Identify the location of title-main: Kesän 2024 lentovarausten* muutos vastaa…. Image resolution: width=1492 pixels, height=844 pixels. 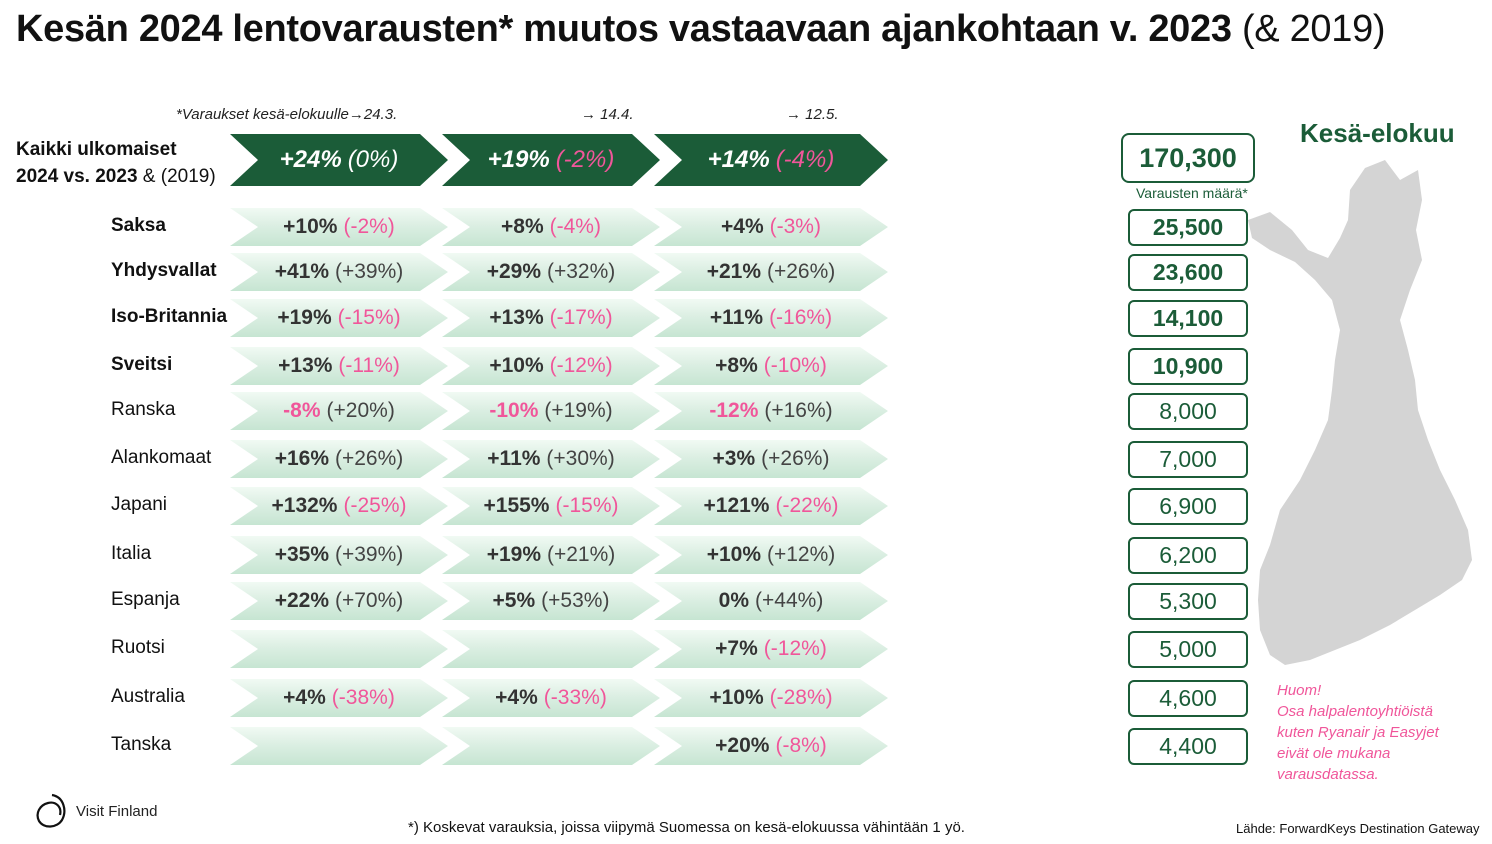
(624, 29).